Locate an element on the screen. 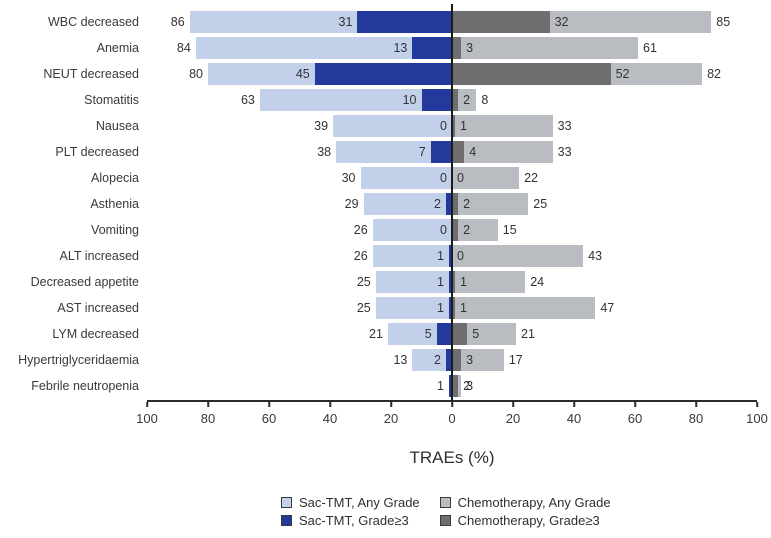 This screenshot has width=771, height=538. category-label: Decreased appetite is located at coordinates (84, 282).